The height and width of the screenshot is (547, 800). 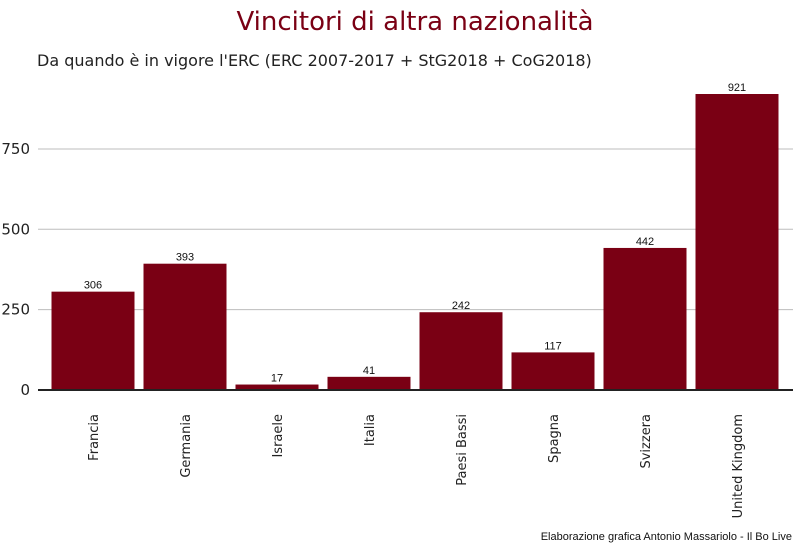 I want to click on data-label: 442, so click(x=645, y=242).